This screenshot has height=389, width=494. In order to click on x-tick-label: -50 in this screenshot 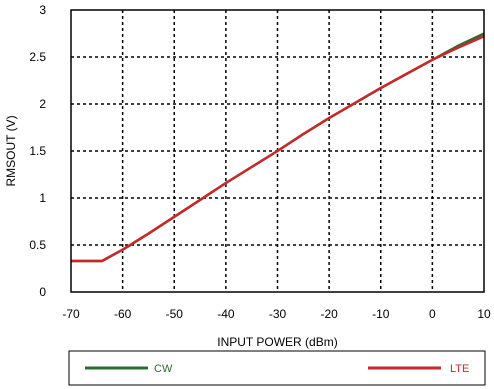, I will do `click(175, 314)`.